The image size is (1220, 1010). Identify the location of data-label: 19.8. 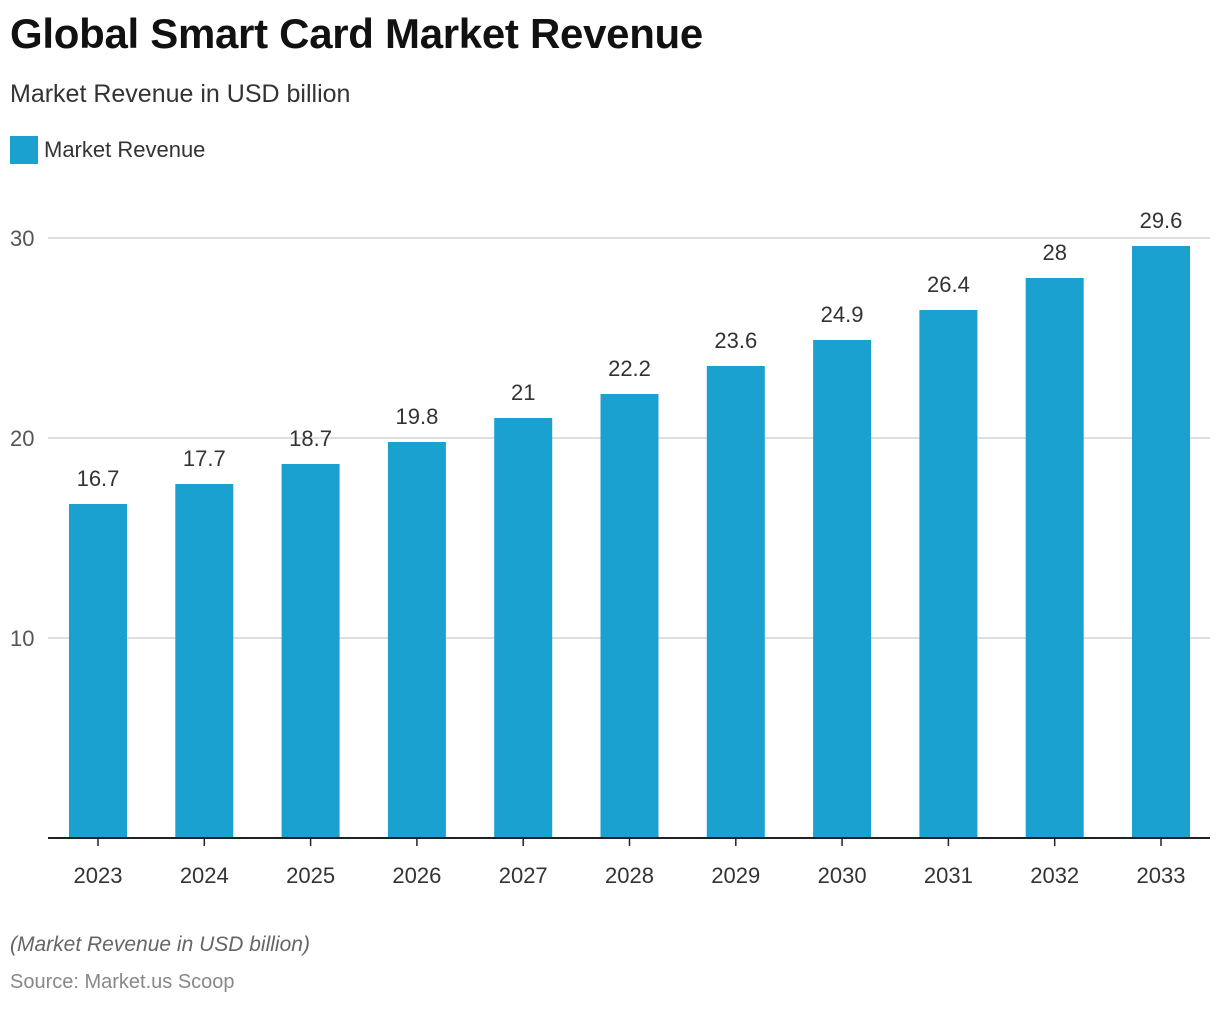
(416, 416).